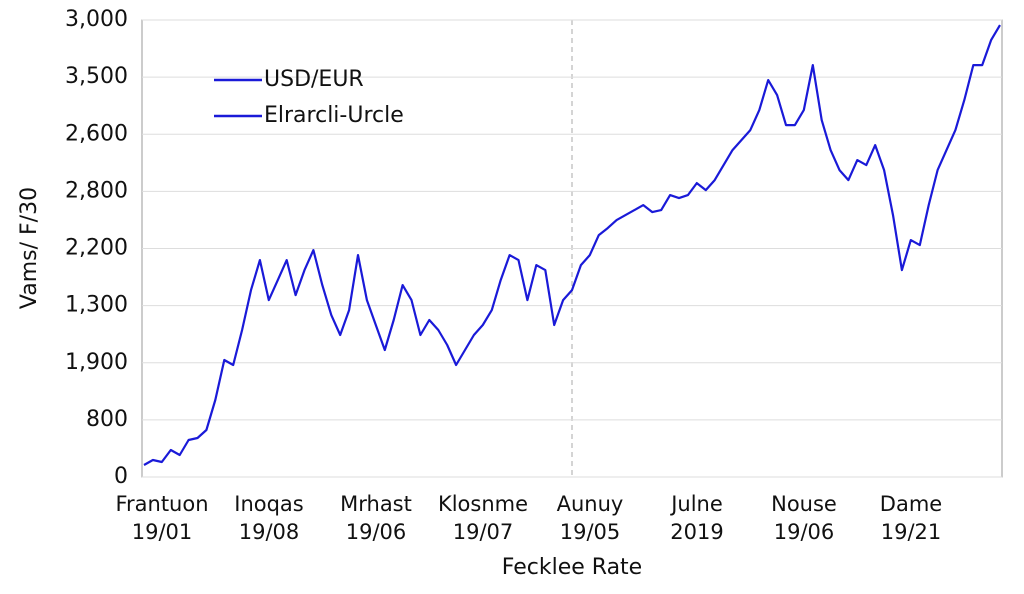 The height and width of the screenshot is (594, 1024). Describe the element at coordinates (590, 518) in the screenshot. I see `x-tick-label: Aunuy 19/05` at that location.